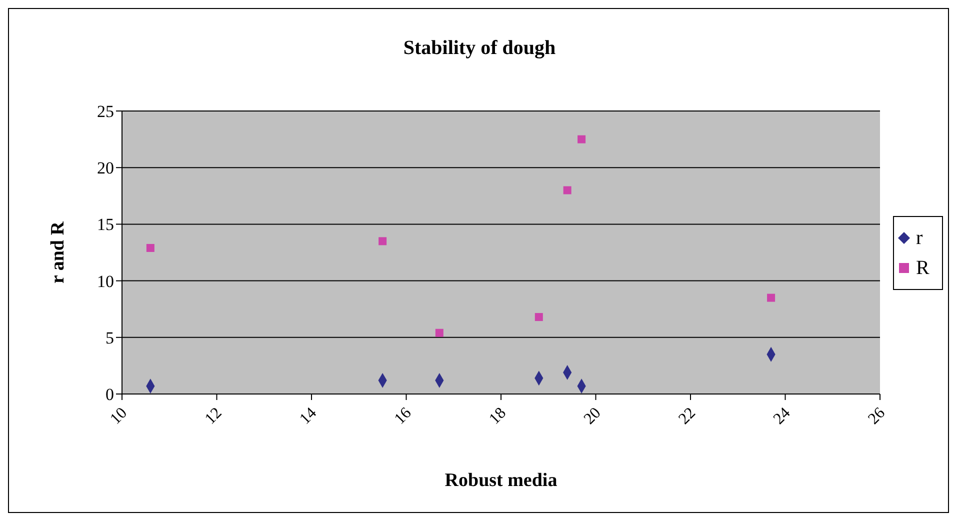 The height and width of the screenshot is (521, 957). Describe the element at coordinates (105, 224) in the screenshot. I see `y-tick-label: 15` at that location.